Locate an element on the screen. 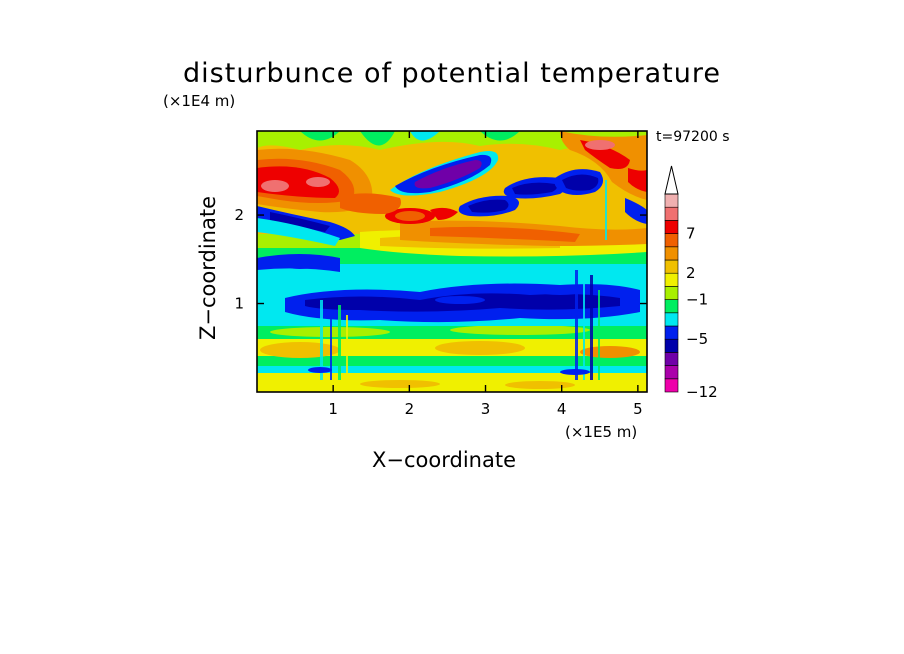  x-tick-label: 2 is located at coordinates (410, 409).